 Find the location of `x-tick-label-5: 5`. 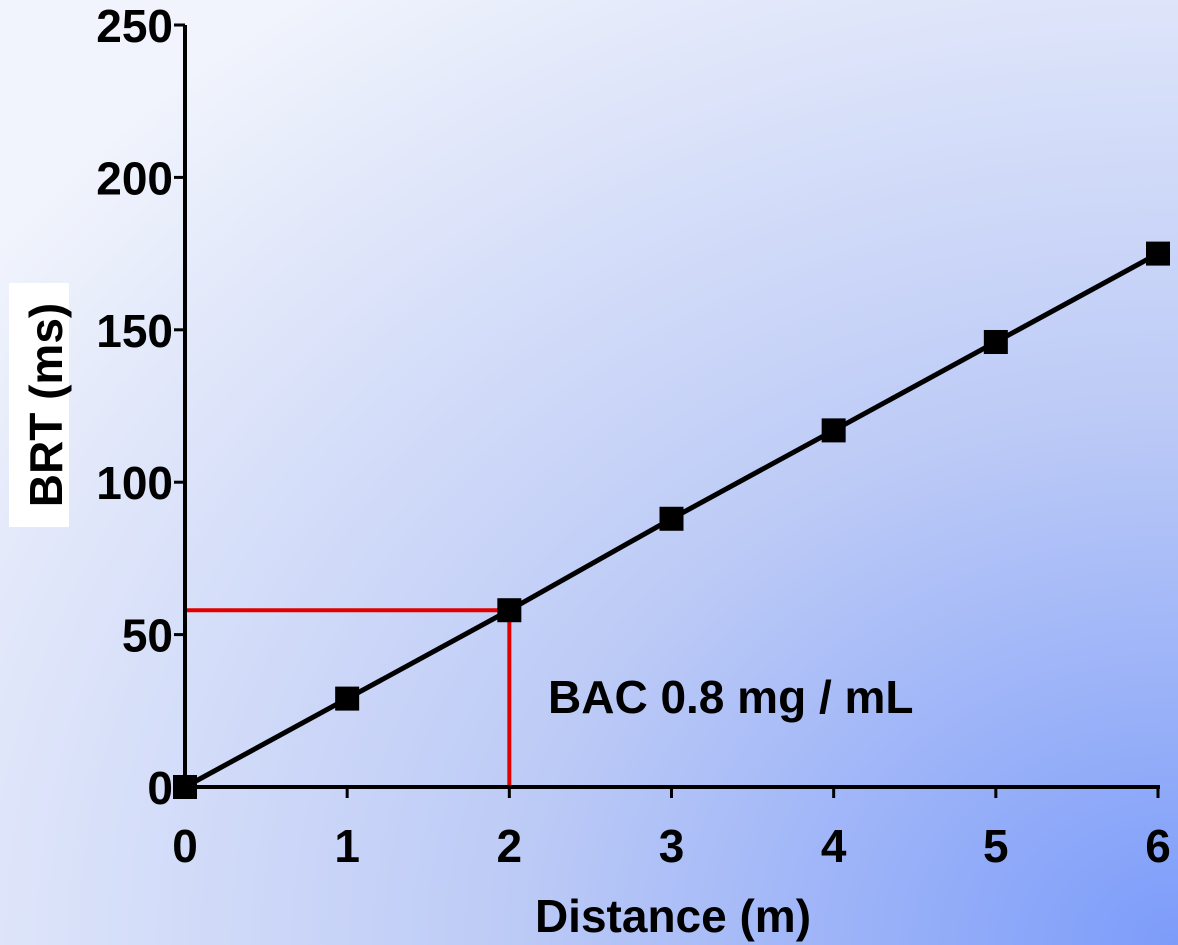

x-tick-label-5: 5 is located at coordinates (996, 846).